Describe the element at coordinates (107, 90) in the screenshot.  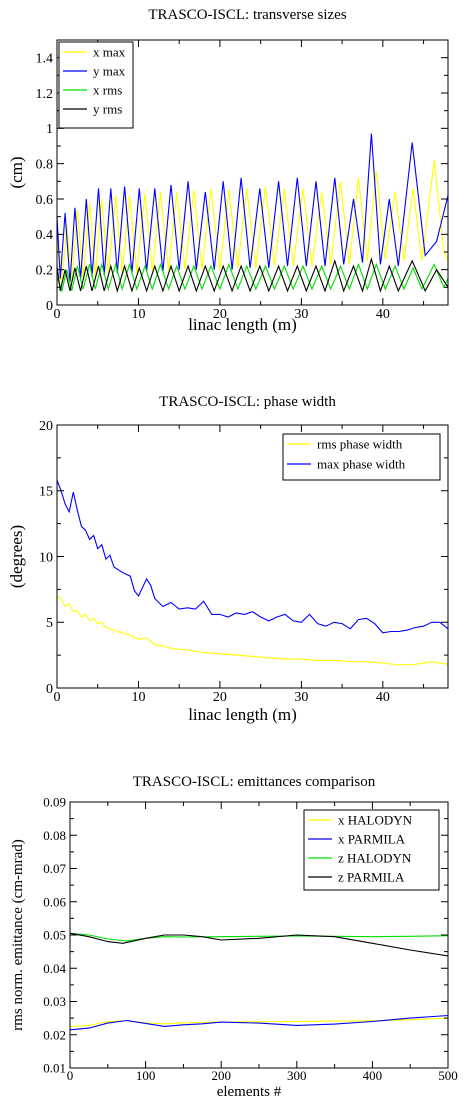
I see `legend-label: x rms` at that location.